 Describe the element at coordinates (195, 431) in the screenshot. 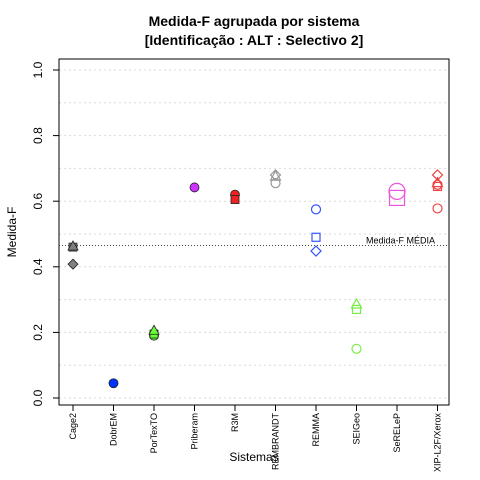

I see `x-tick-label: Priberam` at that location.